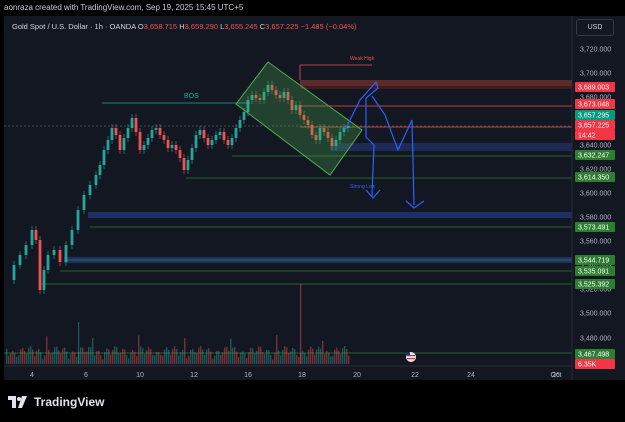 The width and height of the screenshot is (625, 422). Describe the element at coordinates (595, 339) in the screenshot. I see `price-axis-label: 3,480.000` at that location.